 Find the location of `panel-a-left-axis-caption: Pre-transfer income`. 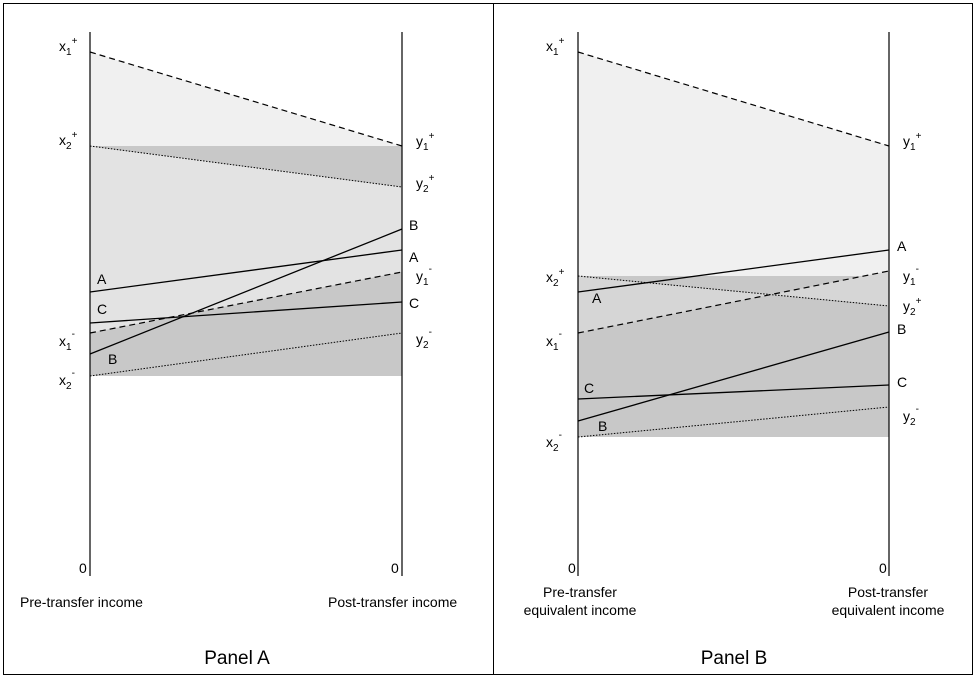

panel-a-left-axis-caption: Pre-transfer income is located at coordinates (81, 602).